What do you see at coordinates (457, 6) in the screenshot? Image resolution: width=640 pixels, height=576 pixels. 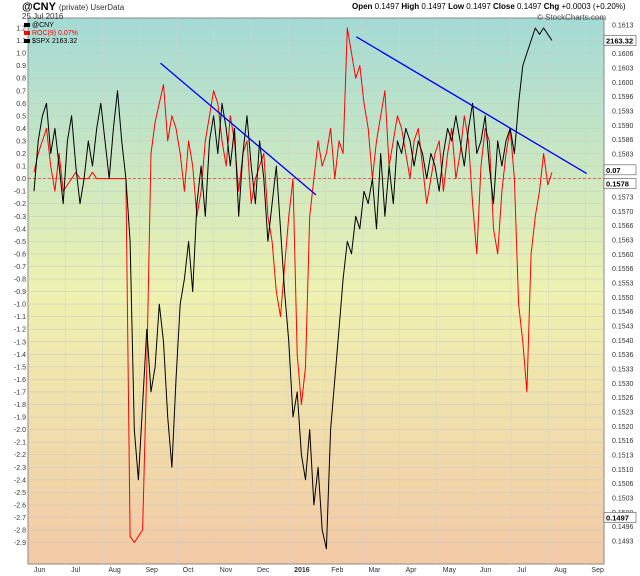 I see `ohlc-label: Low` at bounding box center [457, 6].